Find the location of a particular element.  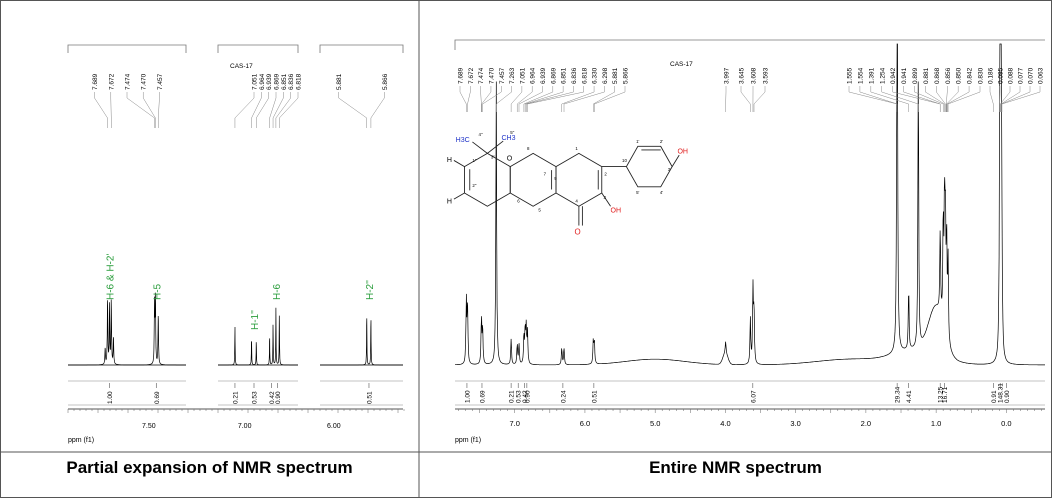

x-tick-label: 2.0 is located at coordinates (866, 423).